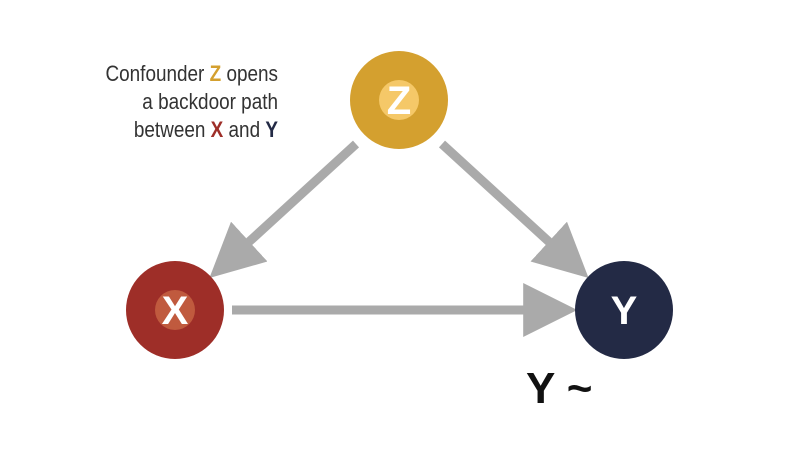 This screenshot has width=800, height=450. What do you see at coordinates (244, 129) in the screenshot?
I see `caption-text: and` at bounding box center [244, 129].